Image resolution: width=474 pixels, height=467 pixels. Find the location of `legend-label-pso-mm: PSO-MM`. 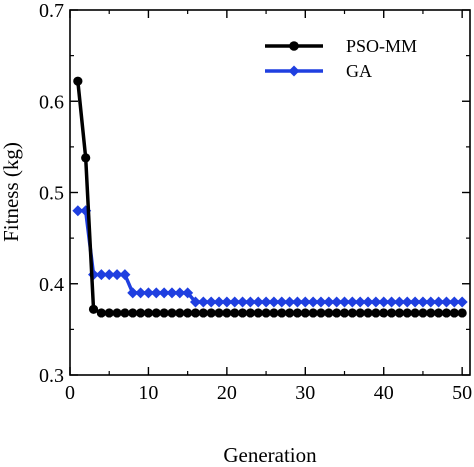

legend-label-pso-mm: PSO-MM is located at coordinates (381, 46).